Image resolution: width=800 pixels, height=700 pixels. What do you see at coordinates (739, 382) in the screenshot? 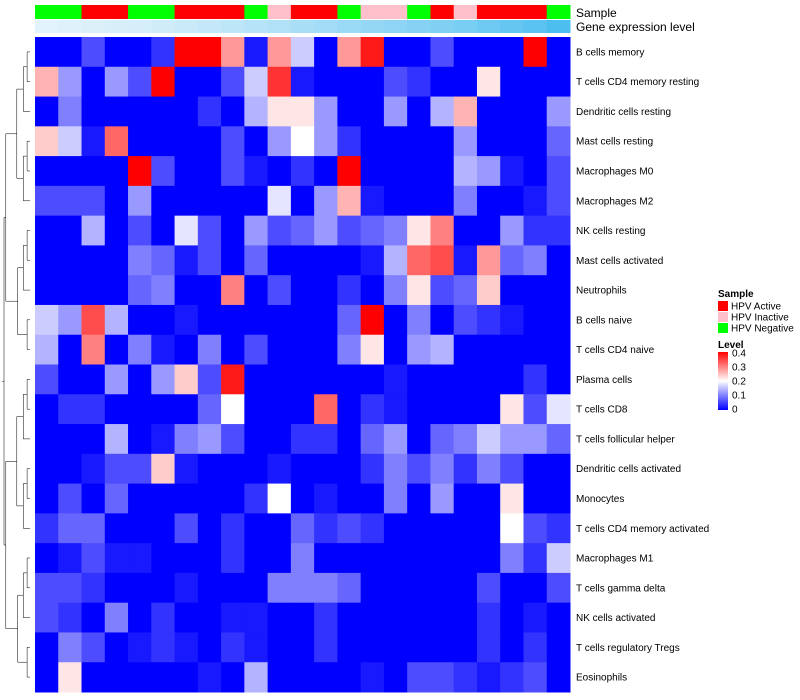
I see `level-tick-label: 0.2` at bounding box center [739, 382].